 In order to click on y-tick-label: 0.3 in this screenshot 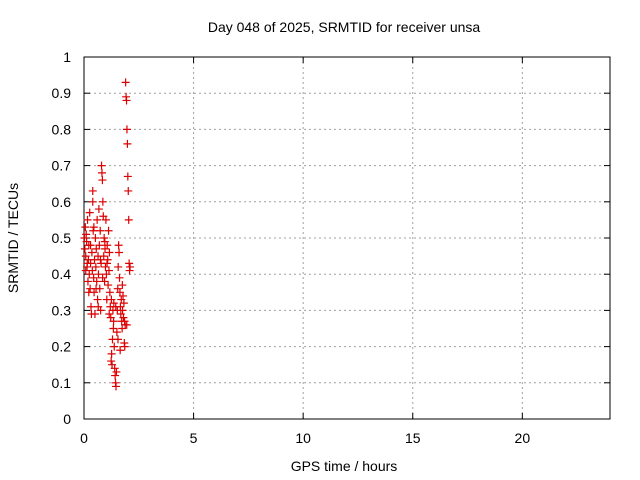, I will do `click(62, 310)`.